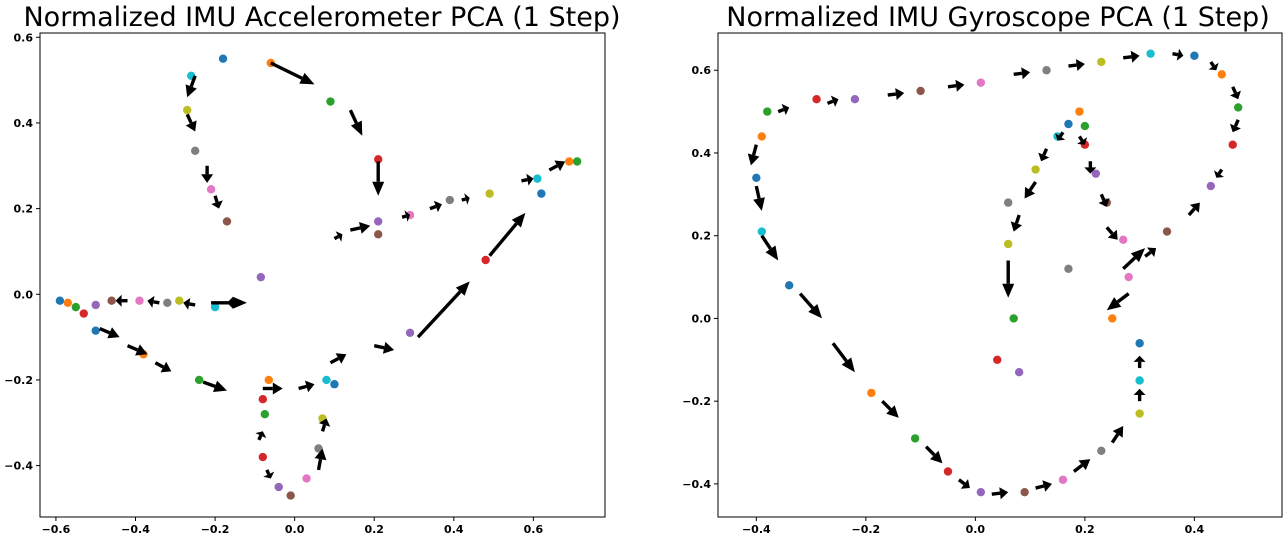 This screenshot has width=1288, height=540. Describe the element at coordinates (24, 294) in the screenshot. I see `accelerometer-y-tick-label: 0.0` at that location.